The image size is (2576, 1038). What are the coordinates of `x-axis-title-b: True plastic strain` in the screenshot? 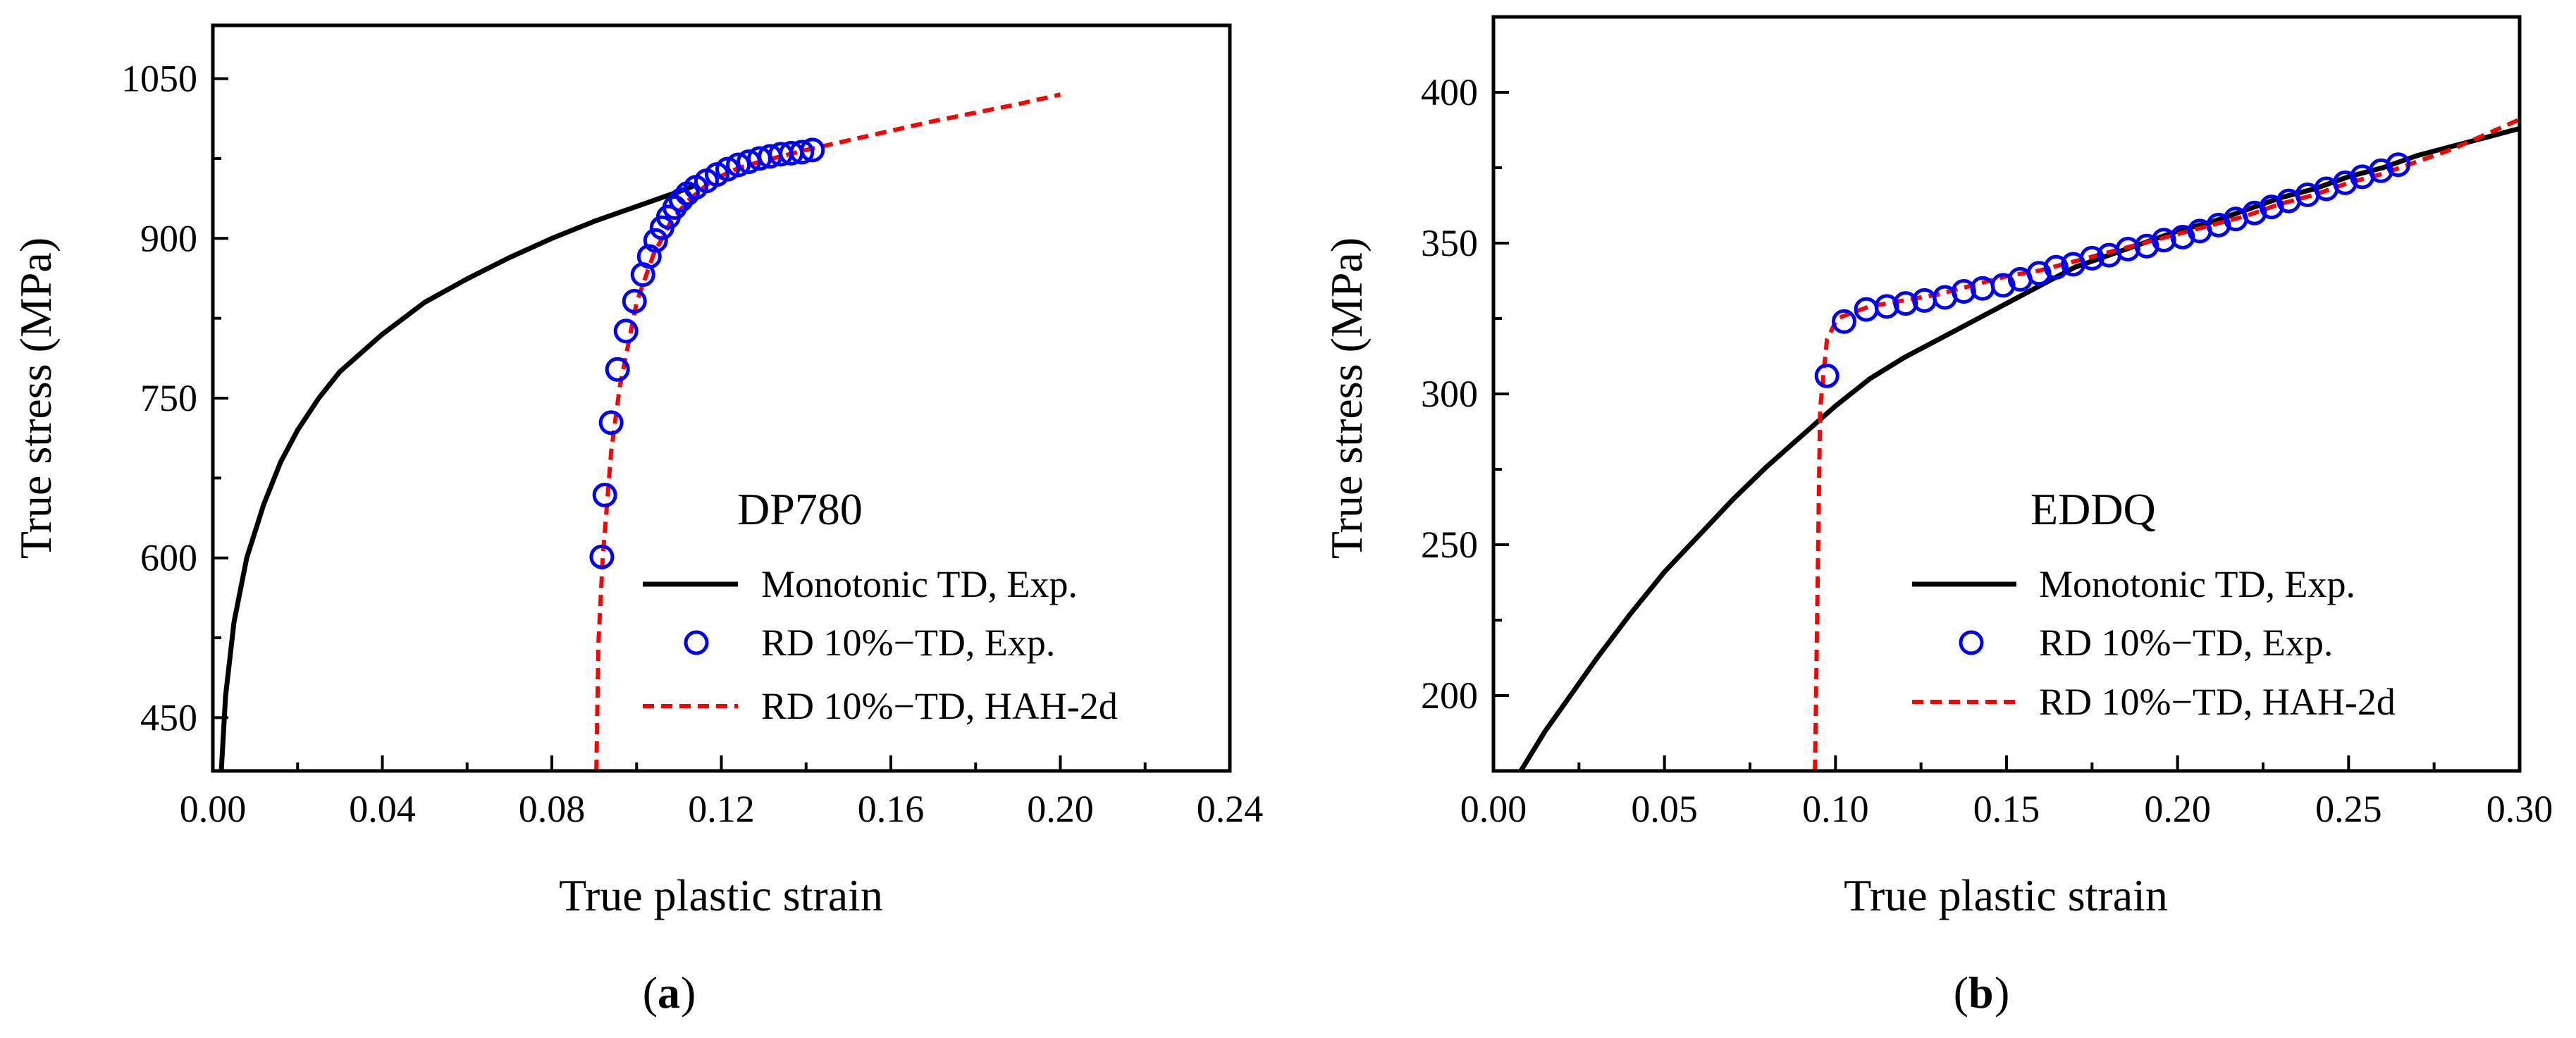 It's located at (2006, 895).